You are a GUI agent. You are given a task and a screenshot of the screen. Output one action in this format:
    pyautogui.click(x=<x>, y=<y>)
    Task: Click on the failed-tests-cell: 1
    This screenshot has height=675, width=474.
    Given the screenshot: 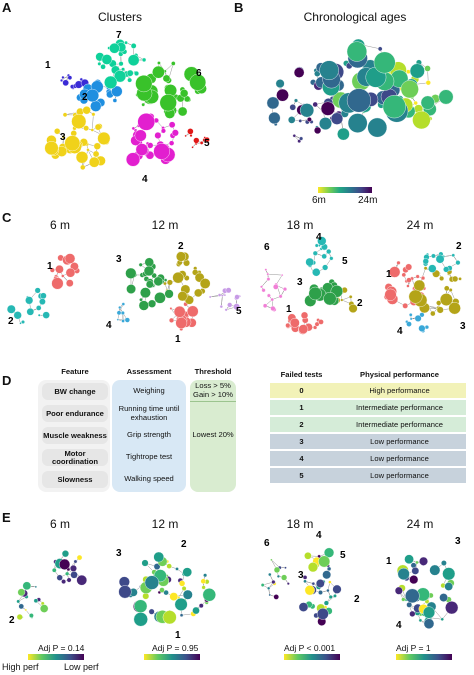 What is the action you would take?
    pyautogui.click(x=301, y=407)
    